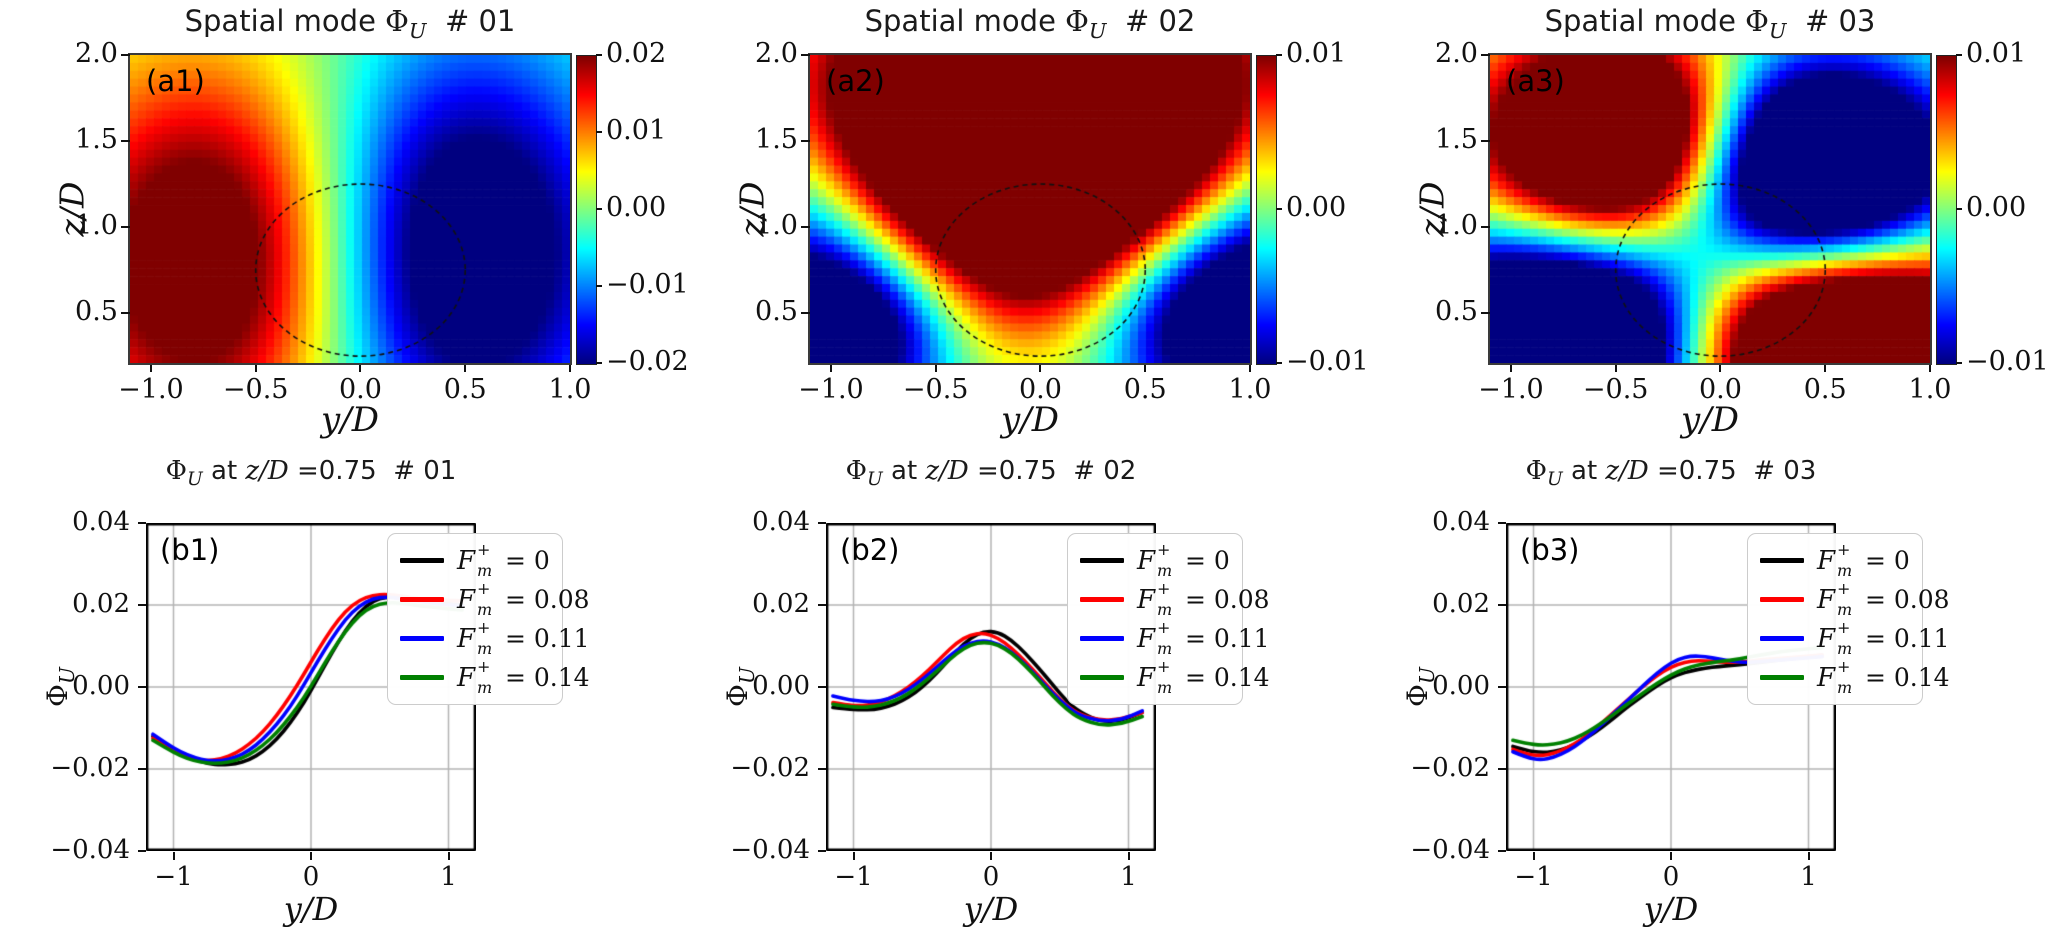 Image resolution: width=2067 pixels, height=943 pixels. What do you see at coordinates (831, 389) in the screenshot?
I see `x-tick-label: −1.0` at bounding box center [831, 389].